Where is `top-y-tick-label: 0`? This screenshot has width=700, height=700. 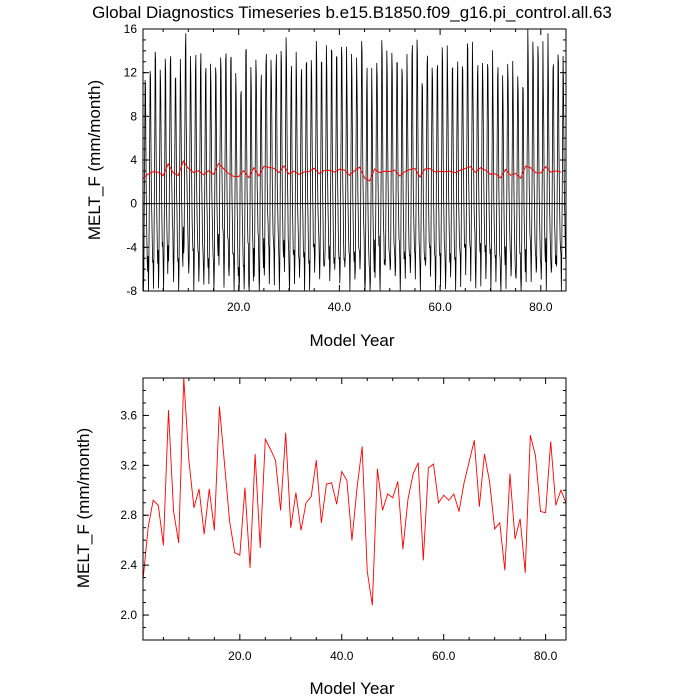 top-y-tick-label: 0 is located at coordinates (133, 204).